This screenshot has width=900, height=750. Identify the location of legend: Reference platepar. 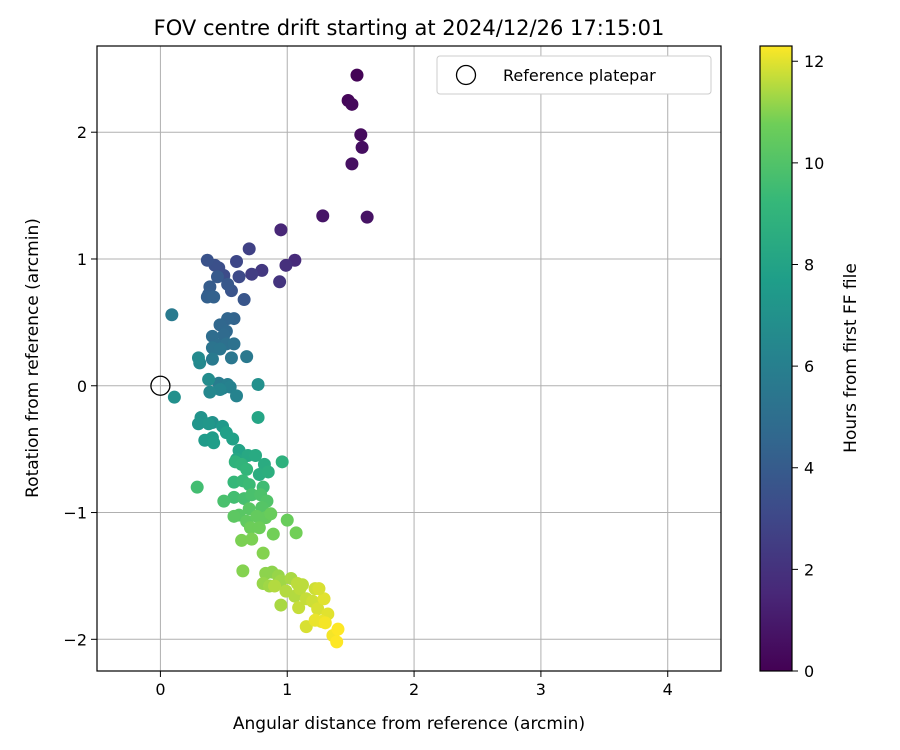
(574, 75).